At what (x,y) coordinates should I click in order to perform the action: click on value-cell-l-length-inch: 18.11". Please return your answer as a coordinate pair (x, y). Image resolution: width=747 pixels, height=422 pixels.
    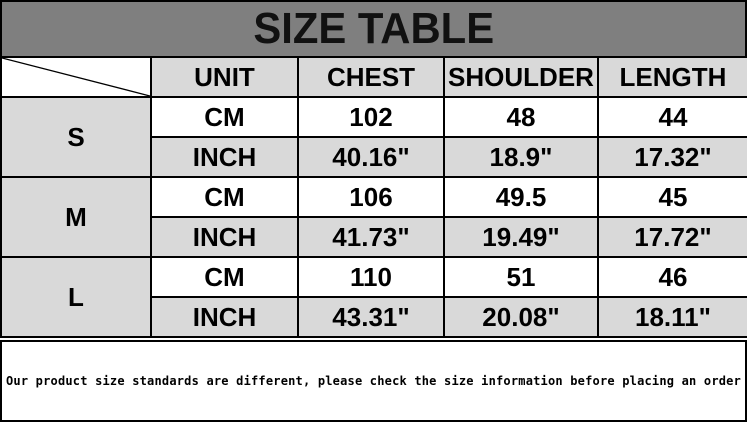
    Looking at the image, I should click on (672, 317).